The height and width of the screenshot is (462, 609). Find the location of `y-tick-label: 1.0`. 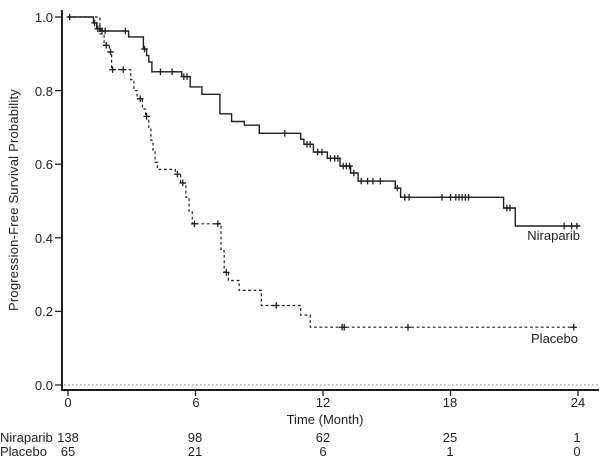

y-tick-label: 1.0 is located at coordinates (43, 17).